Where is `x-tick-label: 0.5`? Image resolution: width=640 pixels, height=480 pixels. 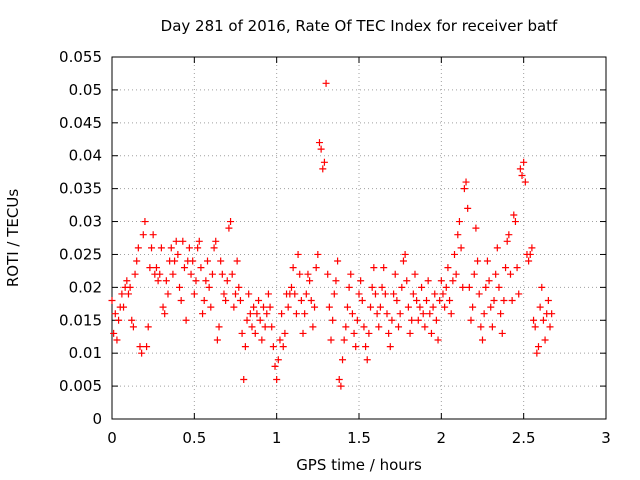
x-tick-label: 0.5 is located at coordinates (194, 438).